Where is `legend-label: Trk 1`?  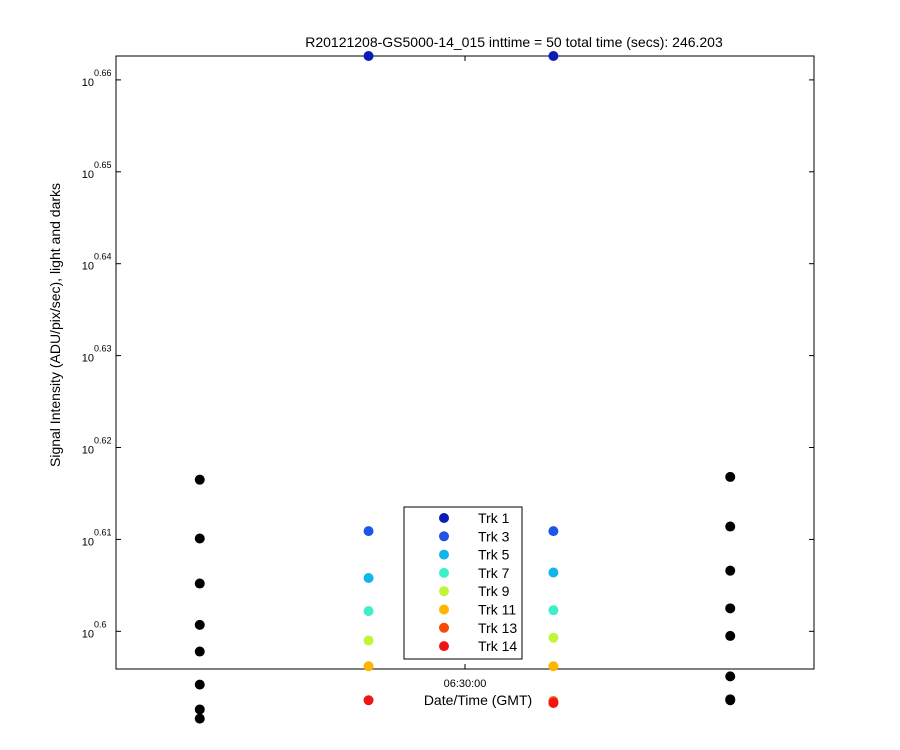 legend-label: Trk 1 is located at coordinates (494, 518).